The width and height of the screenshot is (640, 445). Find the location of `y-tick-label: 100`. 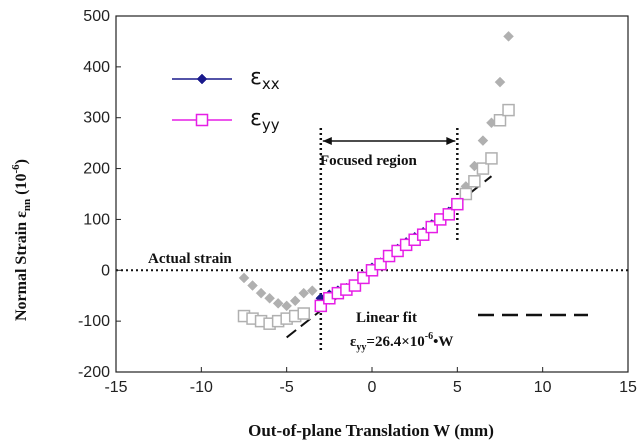

y-tick-label: 100 is located at coordinates (96, 219).